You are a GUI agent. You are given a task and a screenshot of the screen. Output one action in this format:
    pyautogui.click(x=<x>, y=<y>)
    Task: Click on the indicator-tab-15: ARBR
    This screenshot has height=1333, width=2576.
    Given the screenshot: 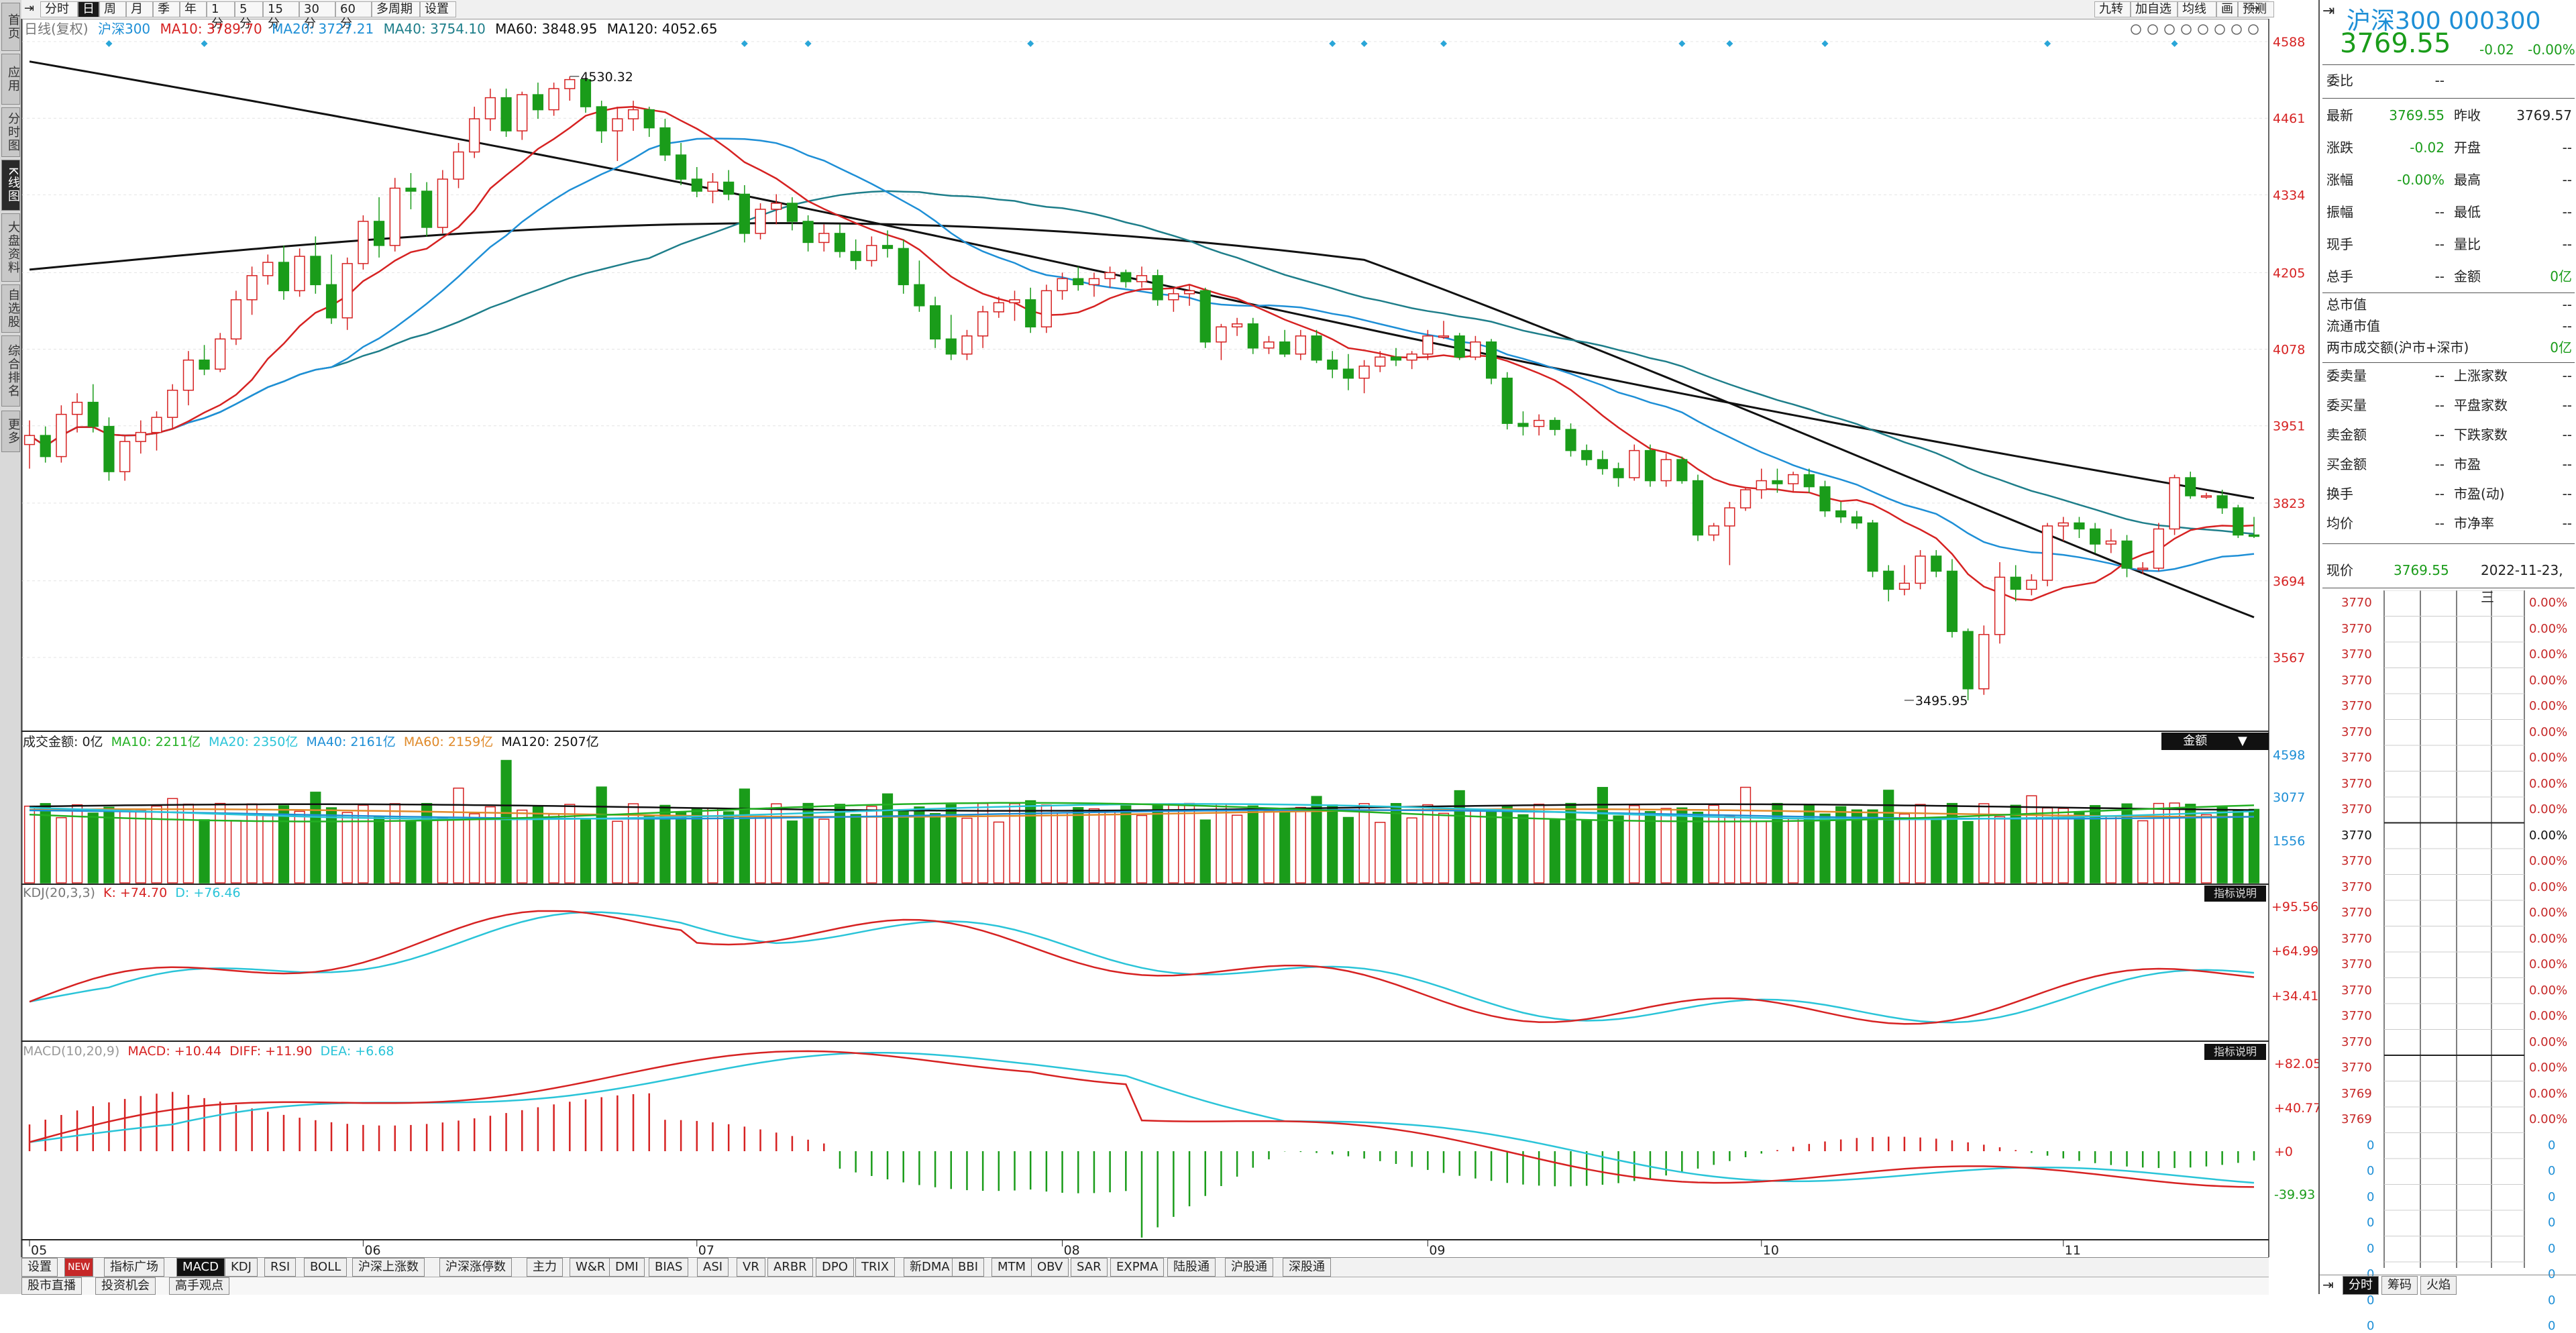 What is the action you would take?
    pyautogui.click(x=790, y=1267)
    